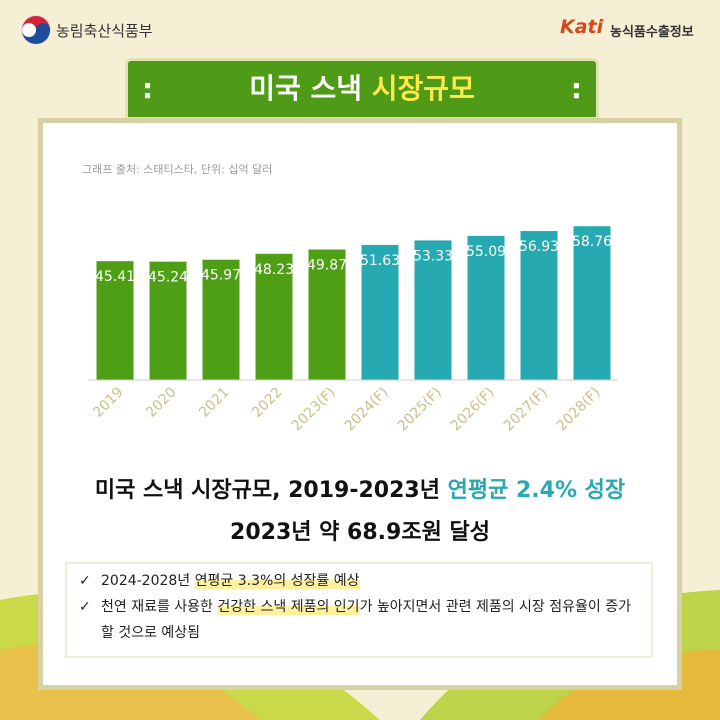 This screenshot has width=720, height=720. Describe the element at coordinates (486, 252) in the screenshot. I see `value-label: 55.09` at that location.